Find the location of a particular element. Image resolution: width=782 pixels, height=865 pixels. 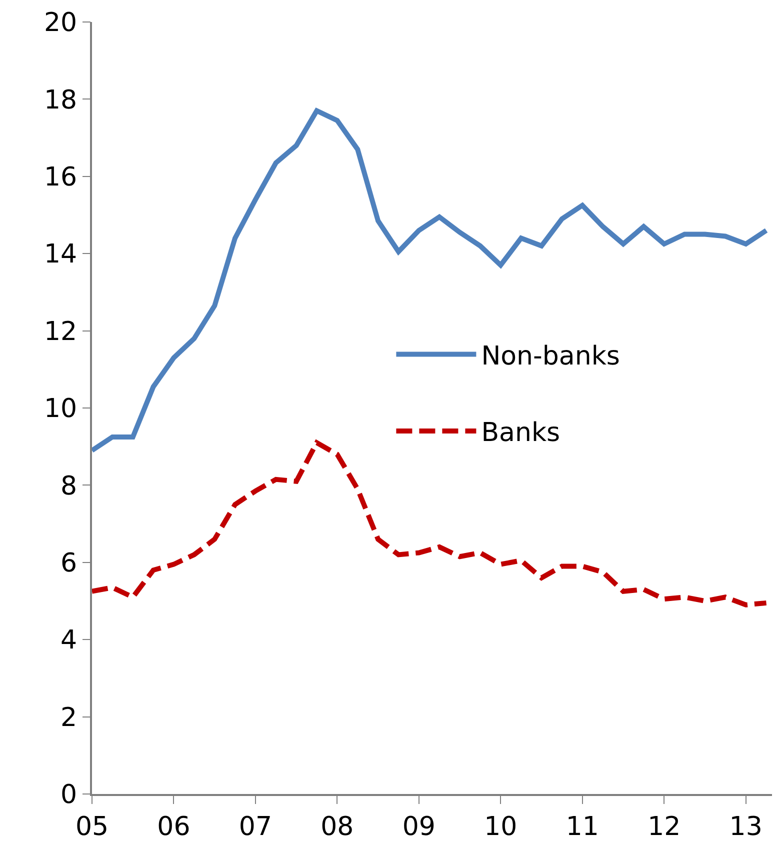

y-tick-label: 10 is located at coordinates (61, 409).